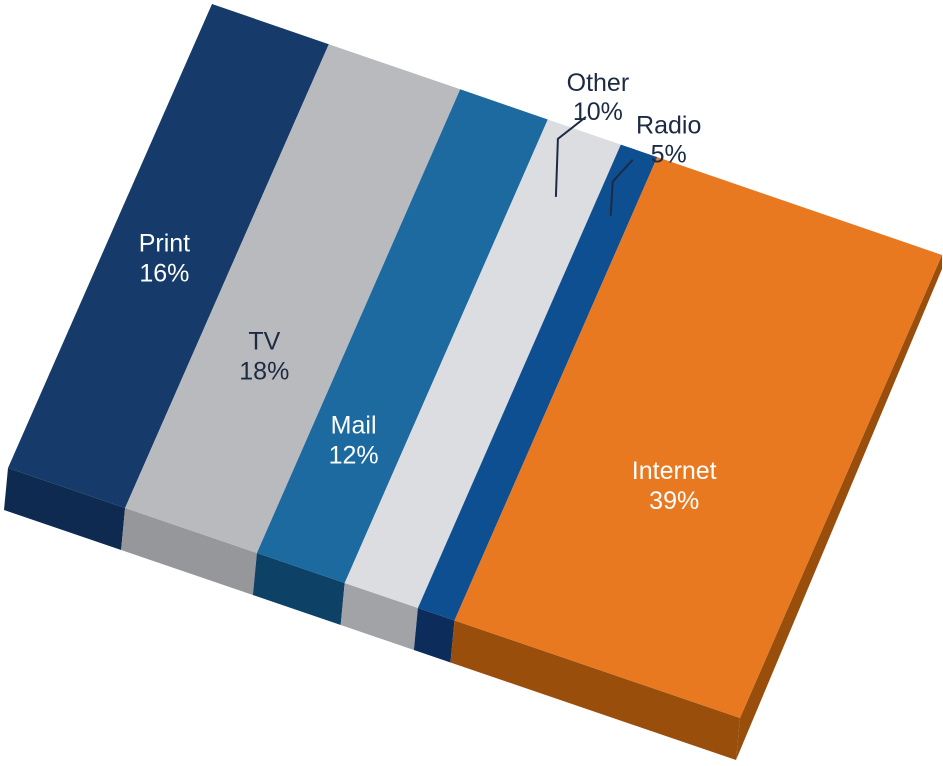  I want to click on internet-side-face, so click(839, 507).